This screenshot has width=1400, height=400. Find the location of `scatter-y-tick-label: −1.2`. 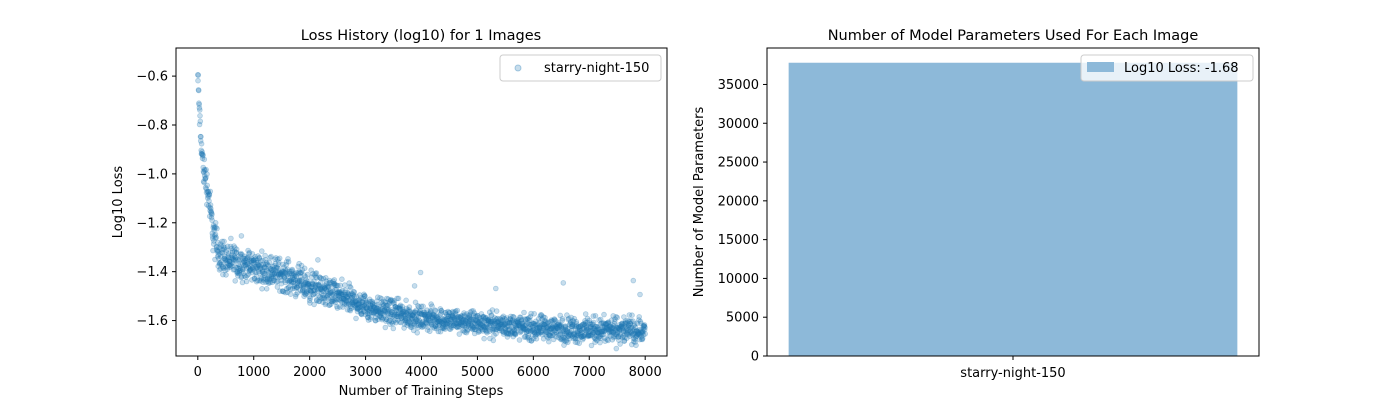

scatter-y-tick-label: −1.2 is located at coordinates (152, 223).